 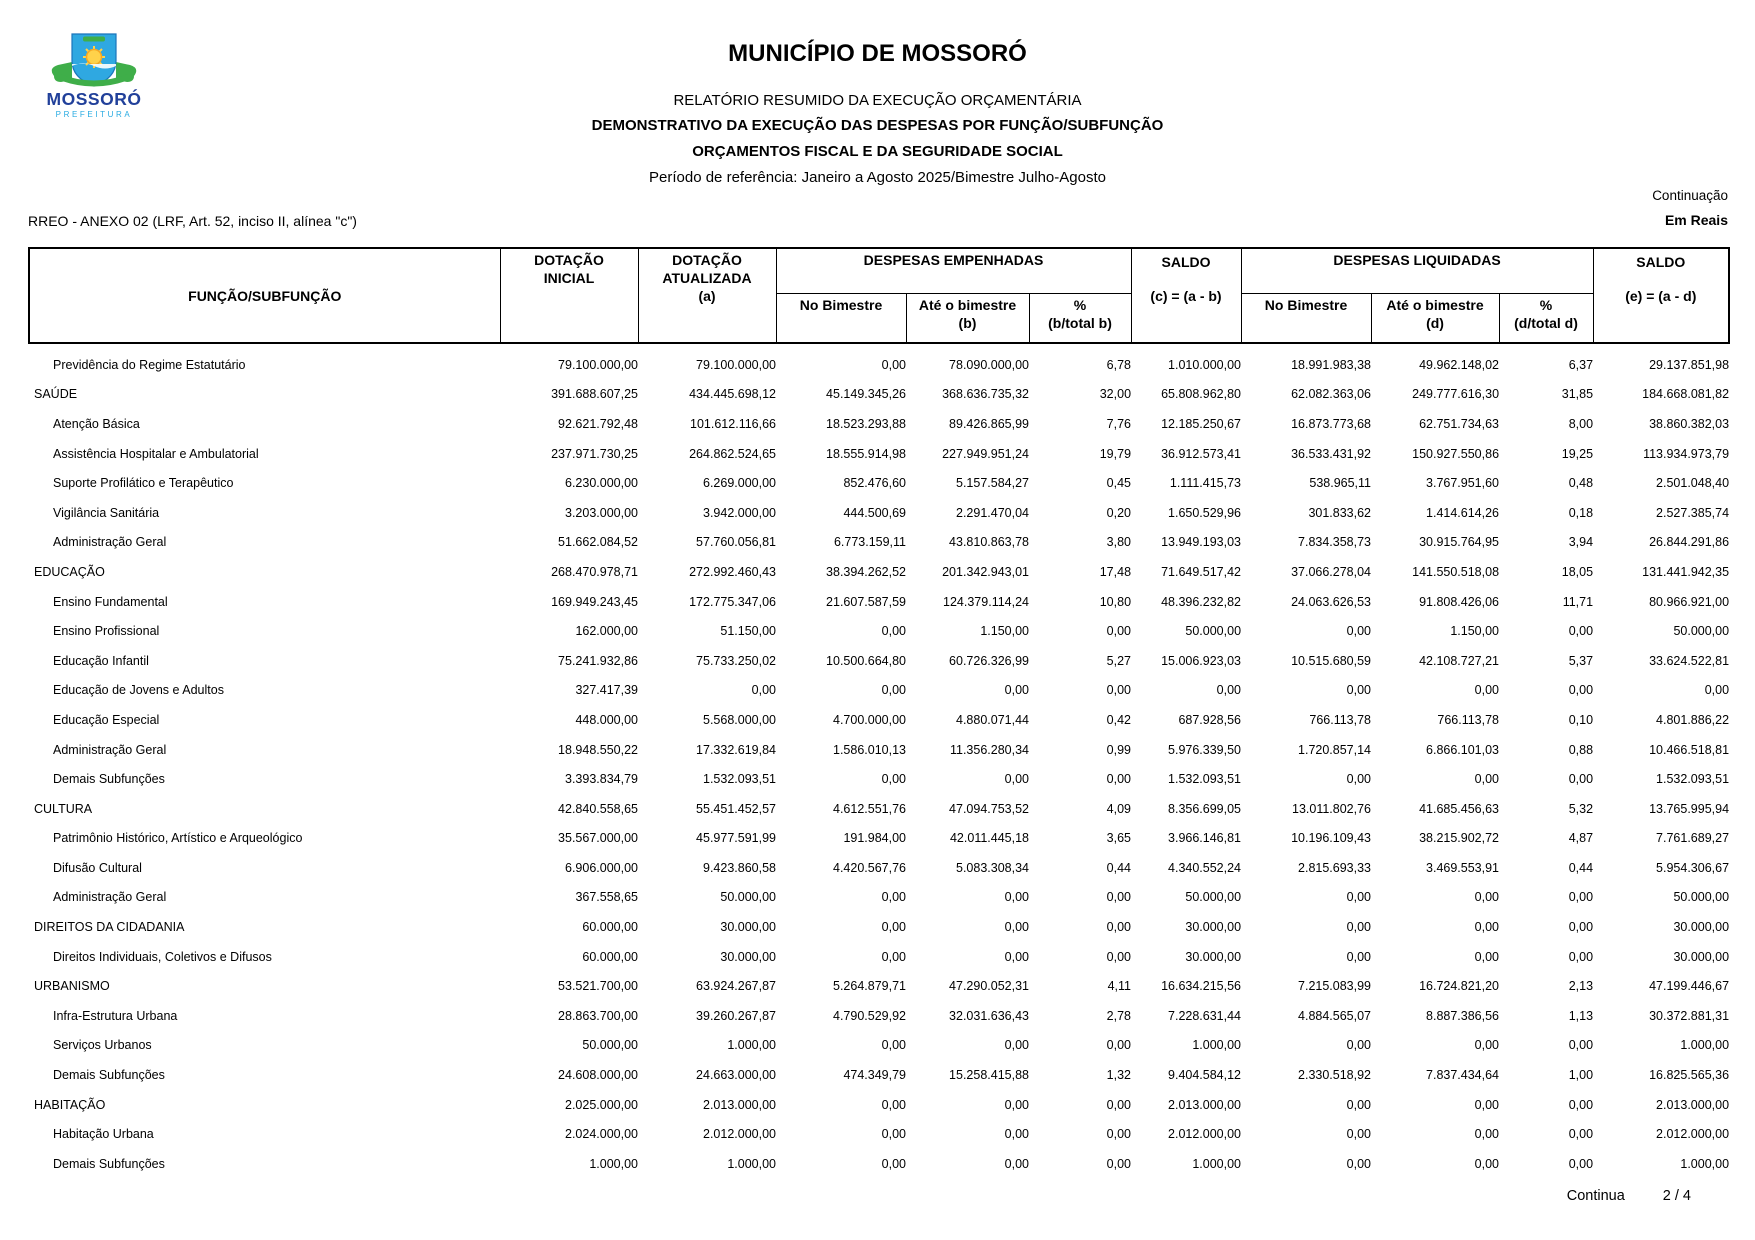 What do you see at coordinates (1689, 808) in the screenshot?
I see `row-value: 13.765.995,94` at bounding box center [1689, 808].